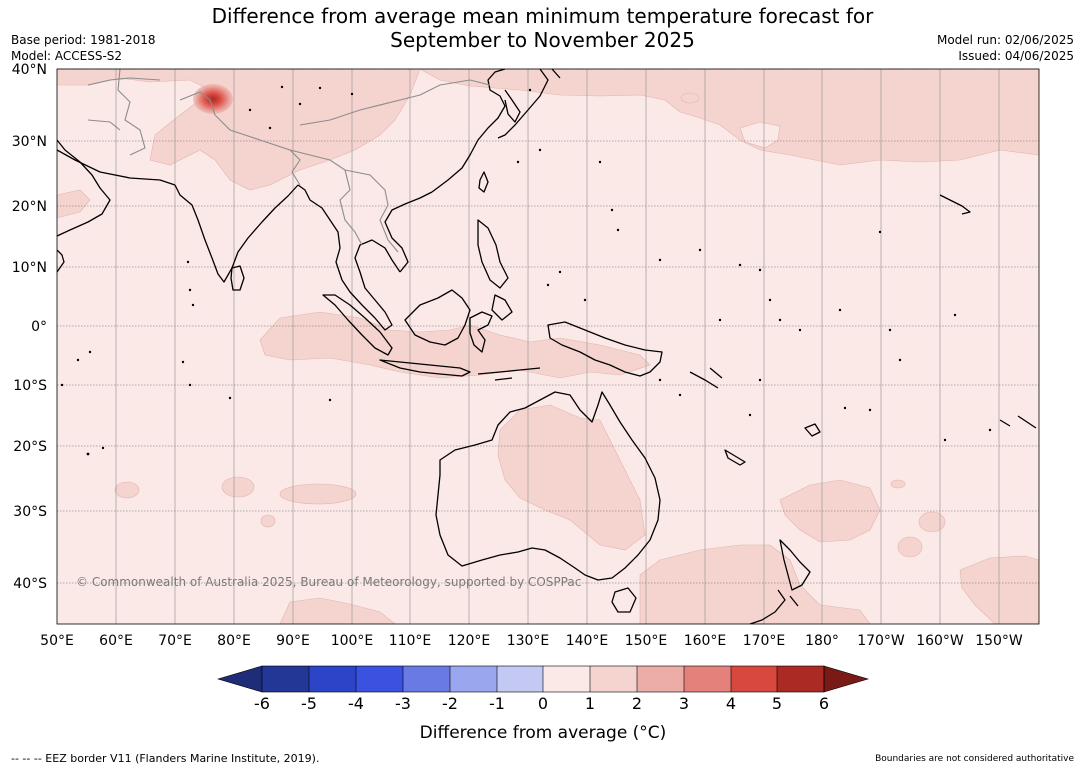 The image size is (1085, 770). Describe the element at coordinates (30, 512) in the screenshot. I see `lat-label-30s: 30°S` at that location.